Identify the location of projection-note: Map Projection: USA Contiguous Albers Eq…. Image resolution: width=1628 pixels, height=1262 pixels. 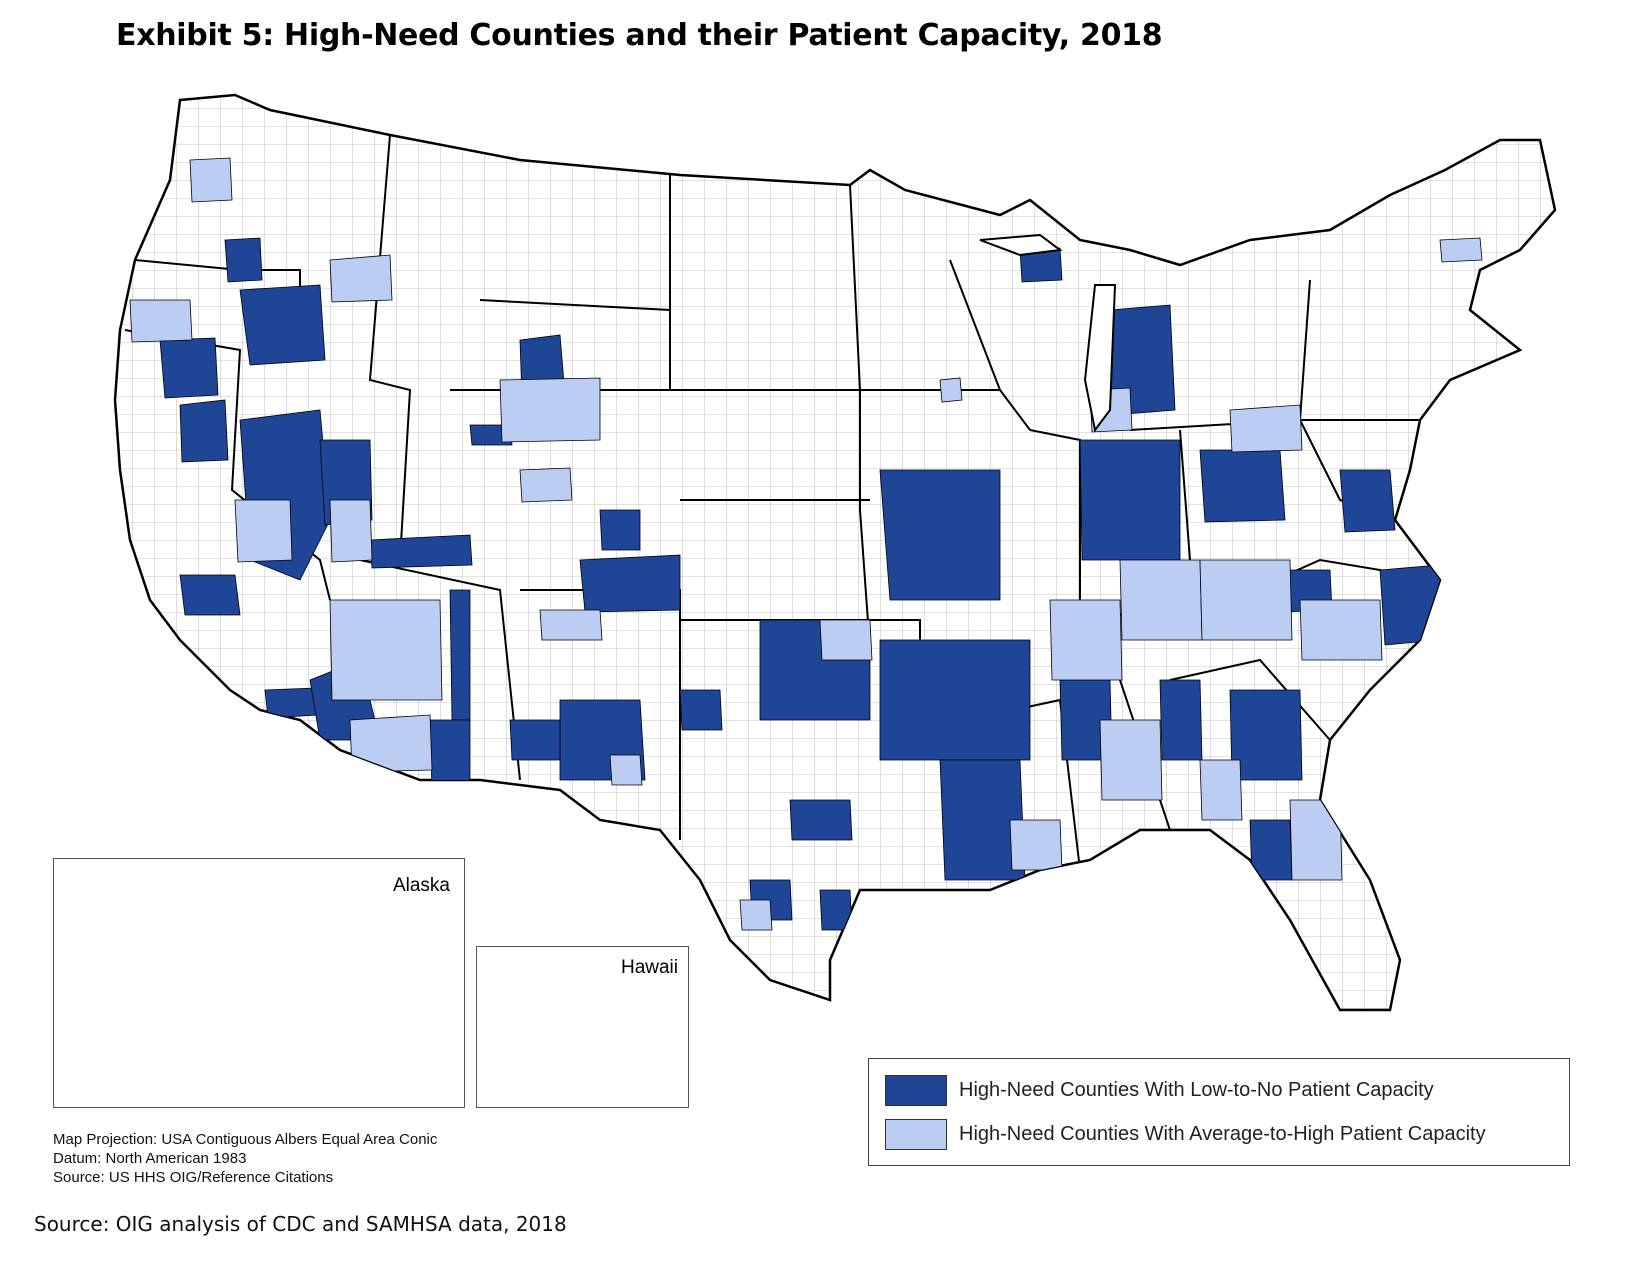
(245, 1139).